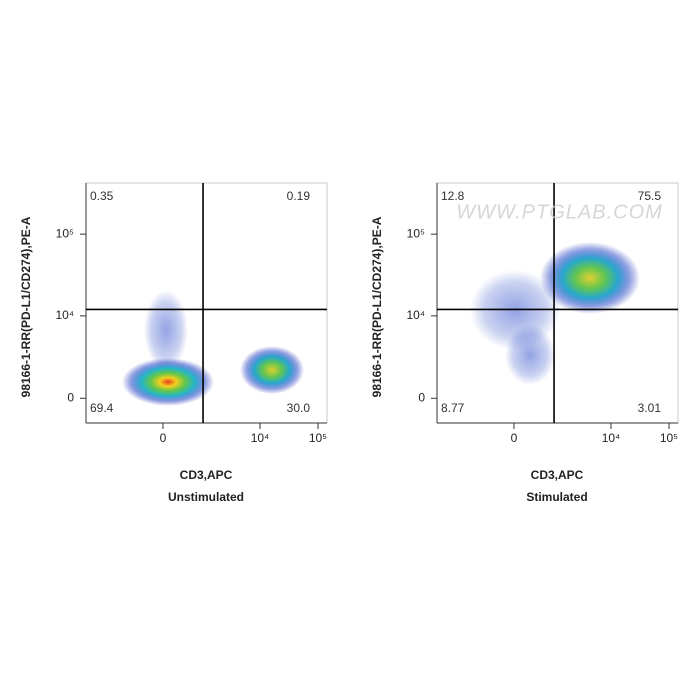 This screenshot has width=700, height=700. What do you see at coordinates (206, 497) in the screenshot?
I see `panel-title: Unstimulated` at bounding box center [206, 497].